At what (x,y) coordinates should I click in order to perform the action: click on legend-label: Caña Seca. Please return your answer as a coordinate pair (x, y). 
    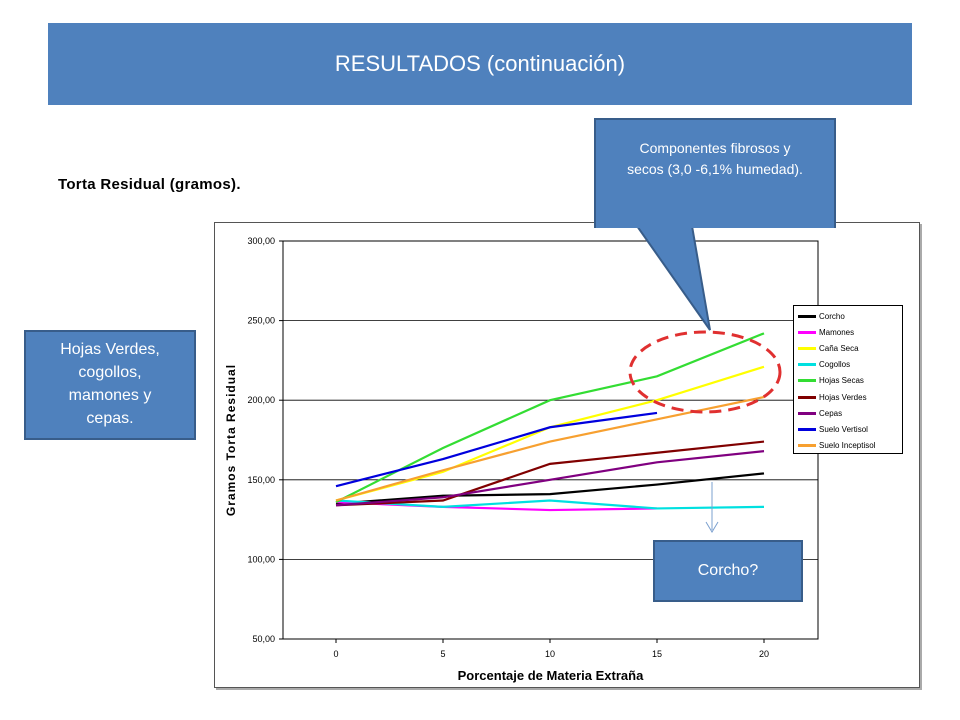
    Looking at the image, I should click on (839, 348).